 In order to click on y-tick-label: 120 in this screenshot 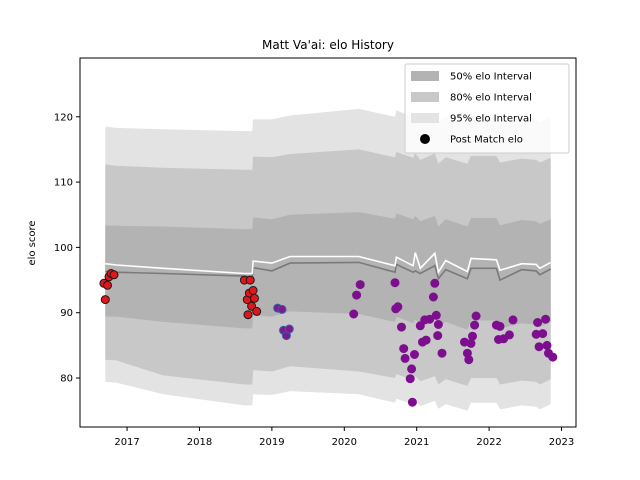, I will do `click(63, 117)`.